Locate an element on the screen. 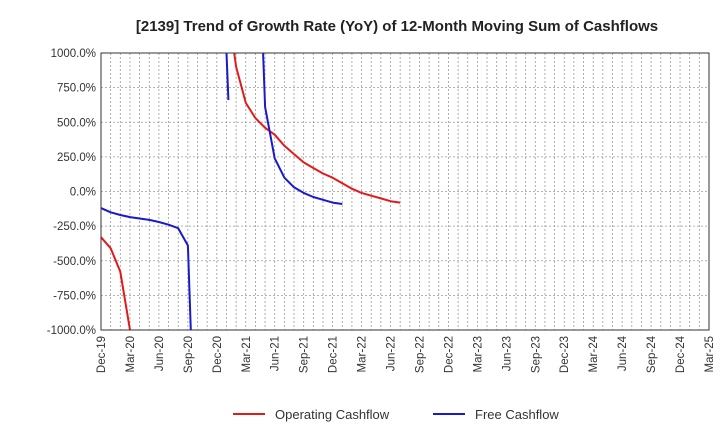 Image resolution: width=720 pixels, height=440 pixels. legend: Operating Cashflow Free Cashflow is located at coordinates (396, 414).